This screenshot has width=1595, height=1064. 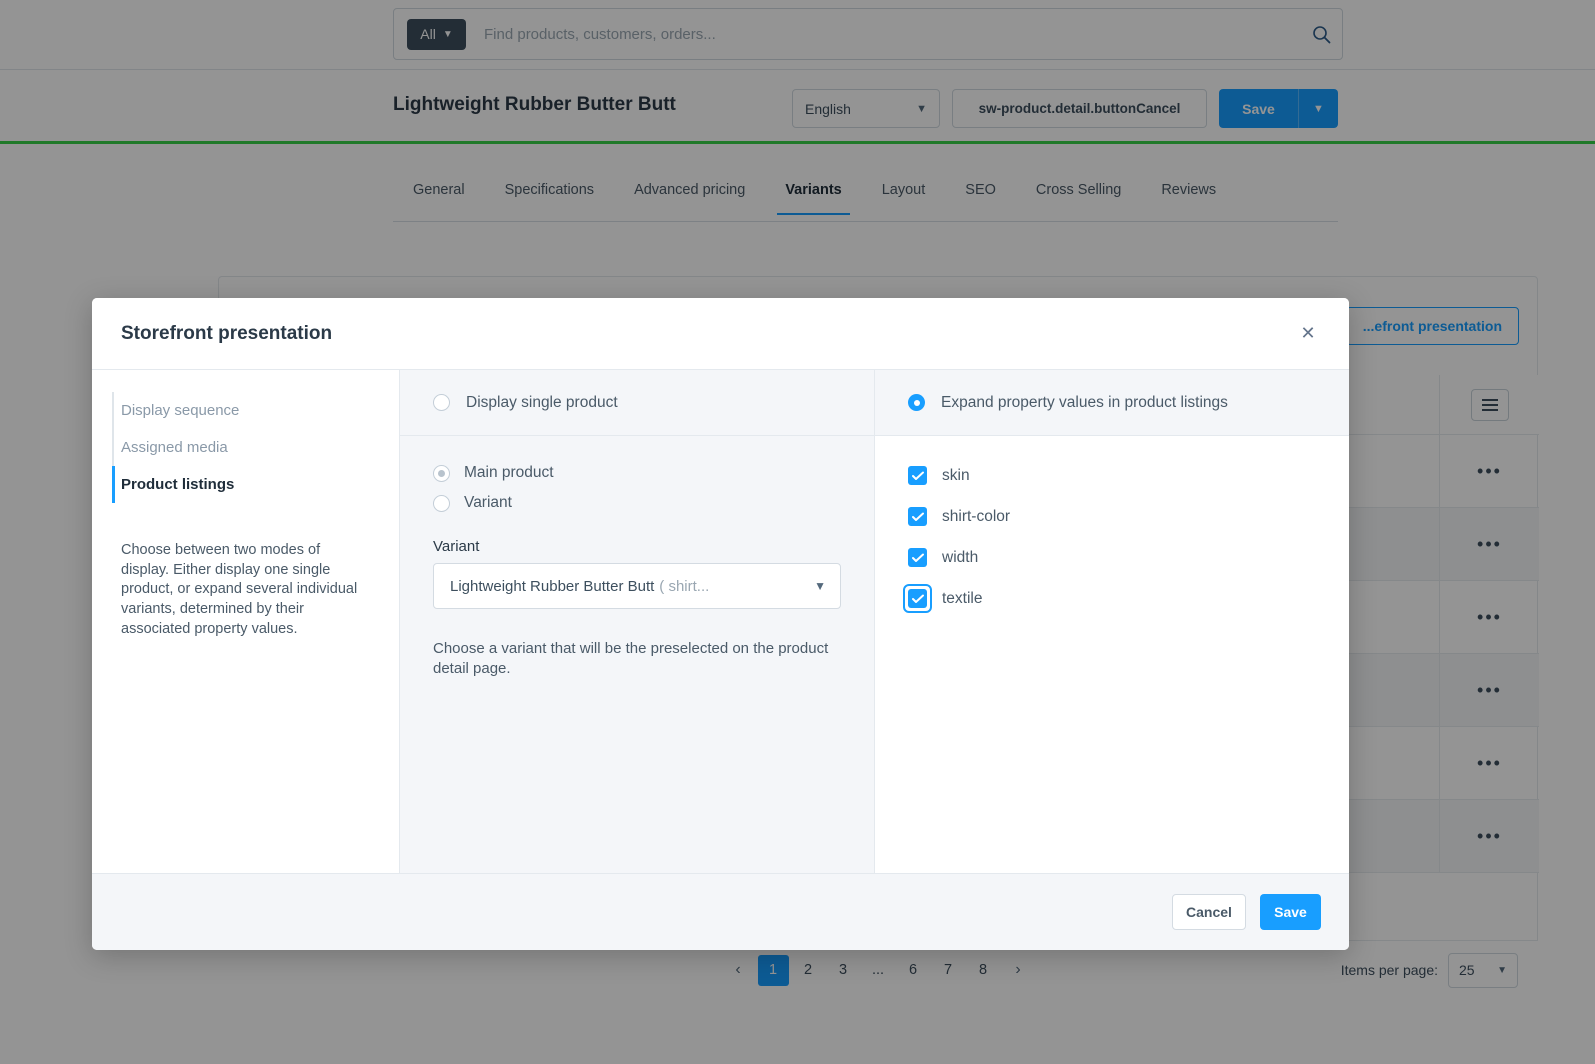 I want to click on global-search: All ▼, so click(x=868, y=34).